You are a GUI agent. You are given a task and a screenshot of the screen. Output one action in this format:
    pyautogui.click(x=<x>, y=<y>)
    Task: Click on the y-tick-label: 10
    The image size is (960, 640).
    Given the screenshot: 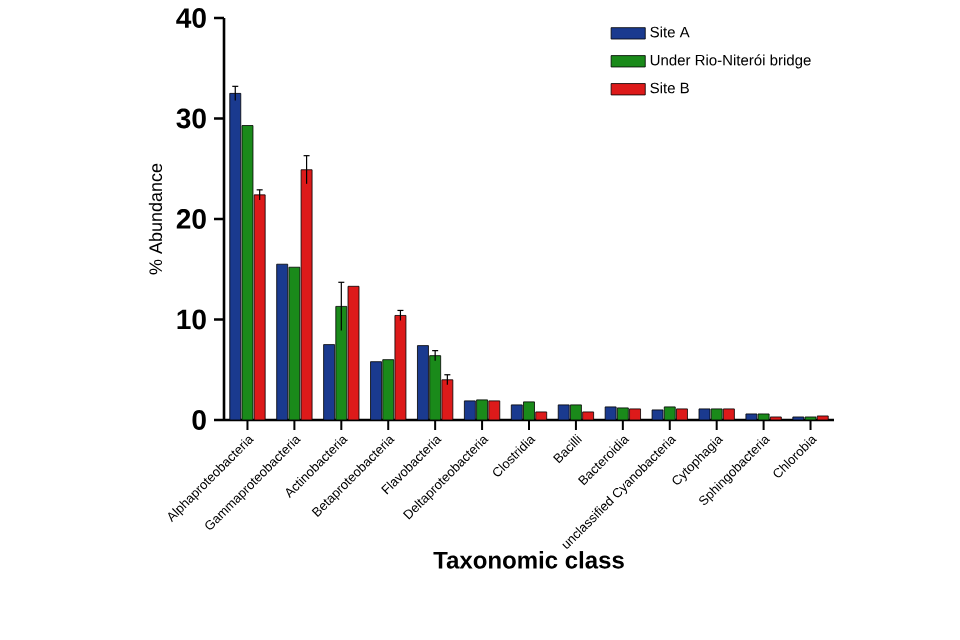 What is the action you would take?
    pyautogui.click(x=191, y=319)
    